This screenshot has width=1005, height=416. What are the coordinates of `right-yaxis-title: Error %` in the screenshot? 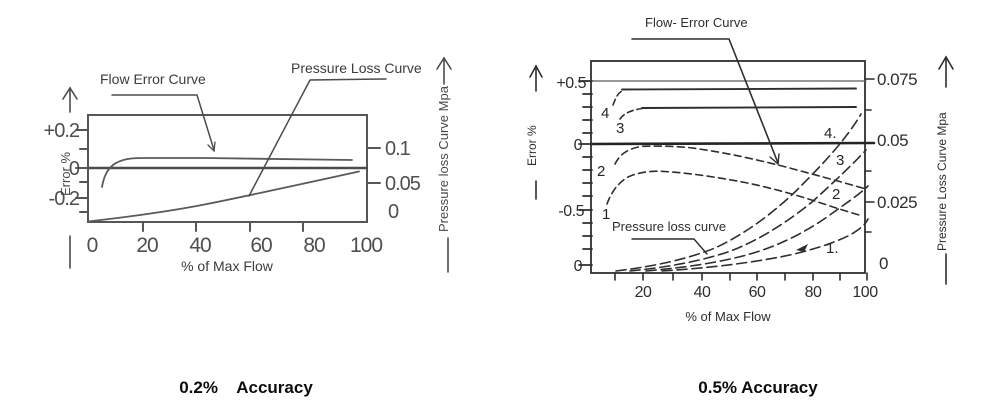 It's located at (532, 145).